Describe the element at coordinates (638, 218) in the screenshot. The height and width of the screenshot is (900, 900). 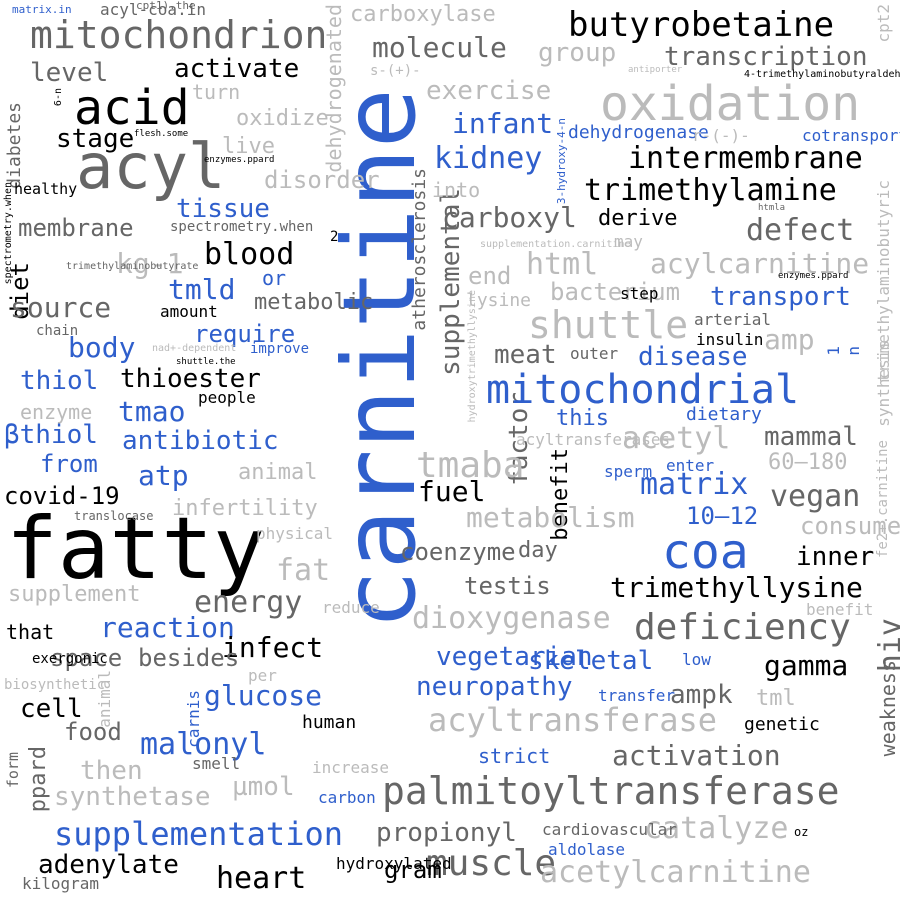
I see `word-adipose: derive` at that location.